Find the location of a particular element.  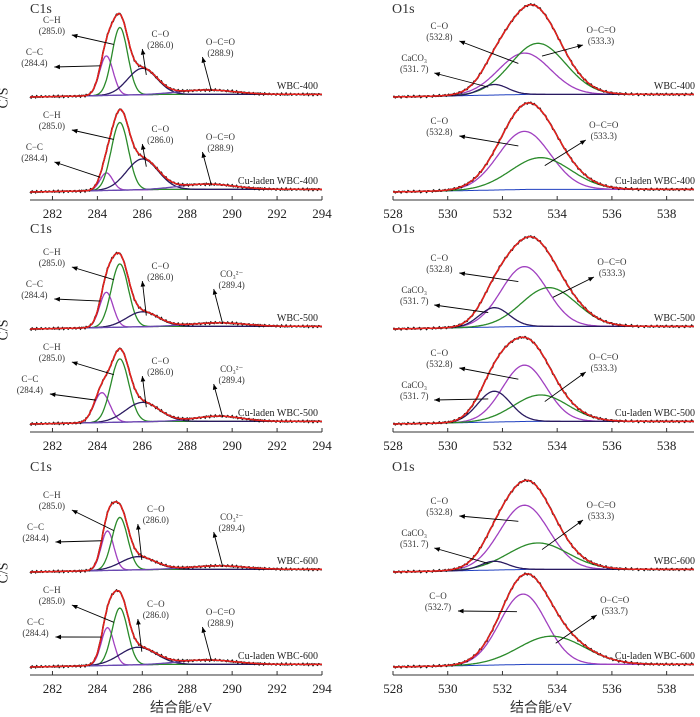

sample-label: Cu-laden WBC-600 is located at coordinates (655, 656).